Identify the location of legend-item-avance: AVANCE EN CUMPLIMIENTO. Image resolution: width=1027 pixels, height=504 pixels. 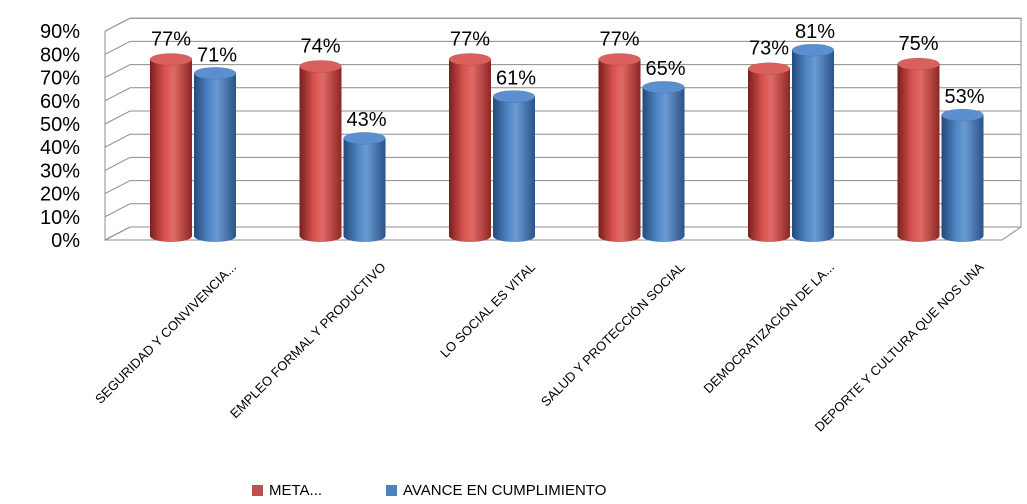
(496, 490).